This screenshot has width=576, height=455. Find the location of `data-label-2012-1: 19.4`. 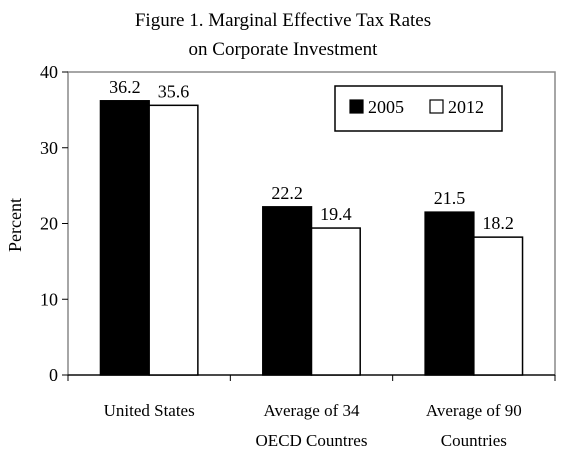

data-label-2012-1: 19.4 is located at coordinates (336, 214).